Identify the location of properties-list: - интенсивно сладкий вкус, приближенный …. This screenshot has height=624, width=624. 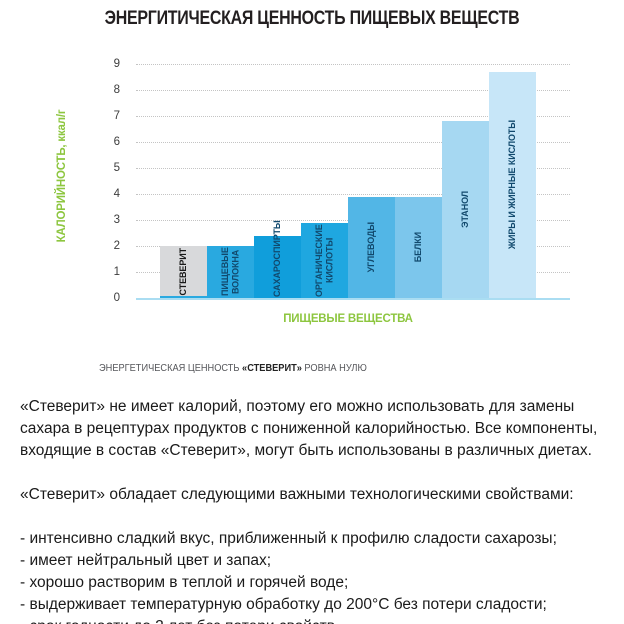
(315, 576).